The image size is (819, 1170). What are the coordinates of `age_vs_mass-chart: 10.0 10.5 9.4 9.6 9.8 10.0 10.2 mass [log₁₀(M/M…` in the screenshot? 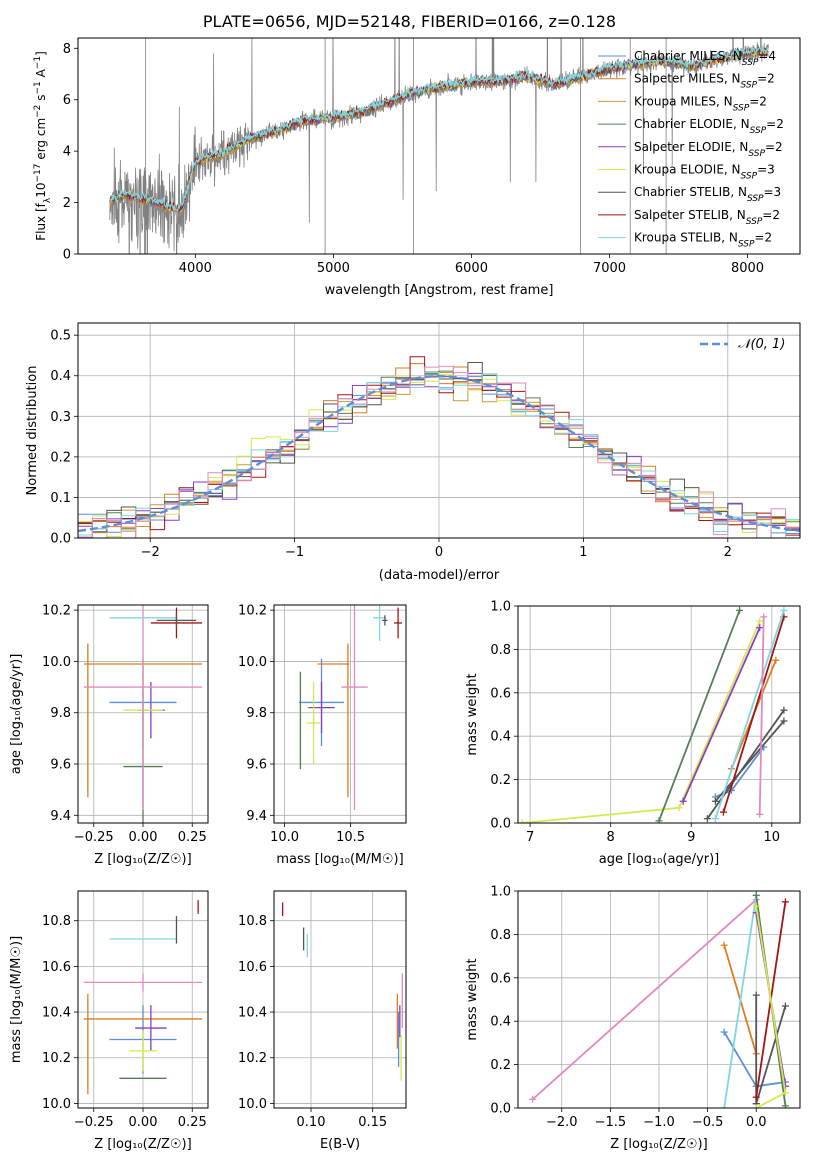 It's located at (322, 735).